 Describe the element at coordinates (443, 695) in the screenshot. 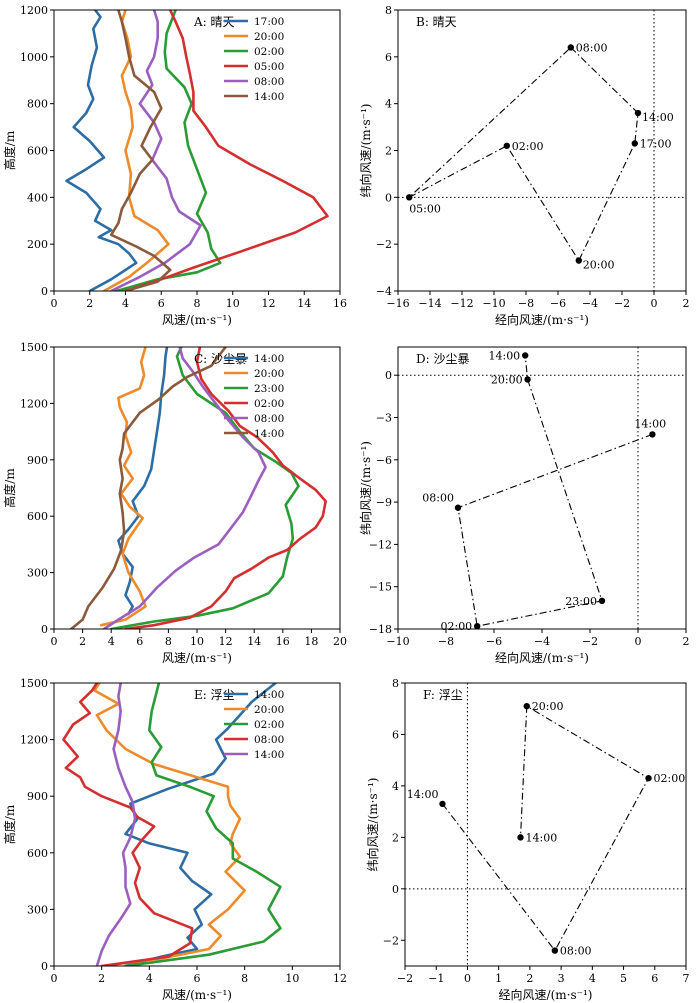

I see `panel-title: F: 浮尘` at that location.